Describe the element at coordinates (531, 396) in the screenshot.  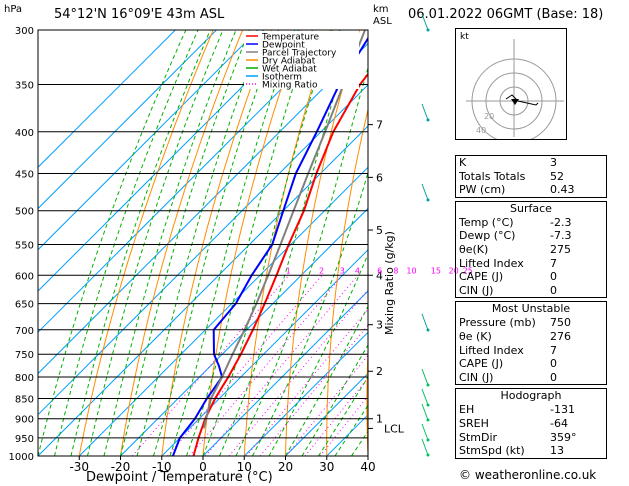
I see `hodograph-title: Hodograph` at that location.